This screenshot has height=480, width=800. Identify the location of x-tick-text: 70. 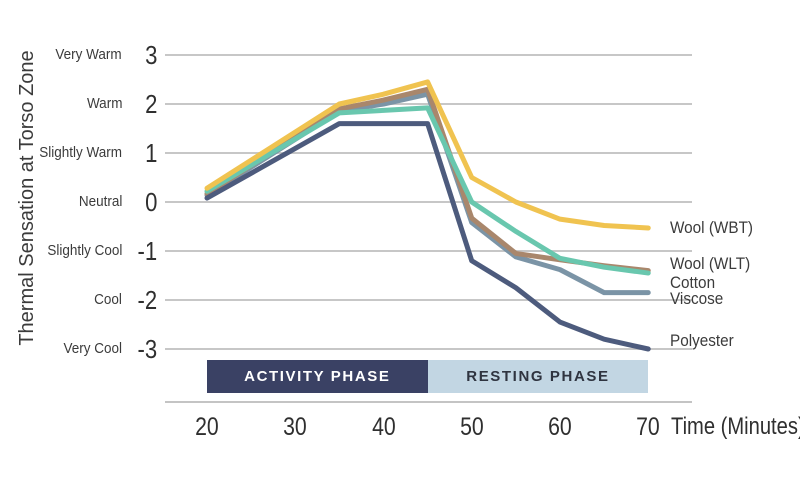
(648, 427).